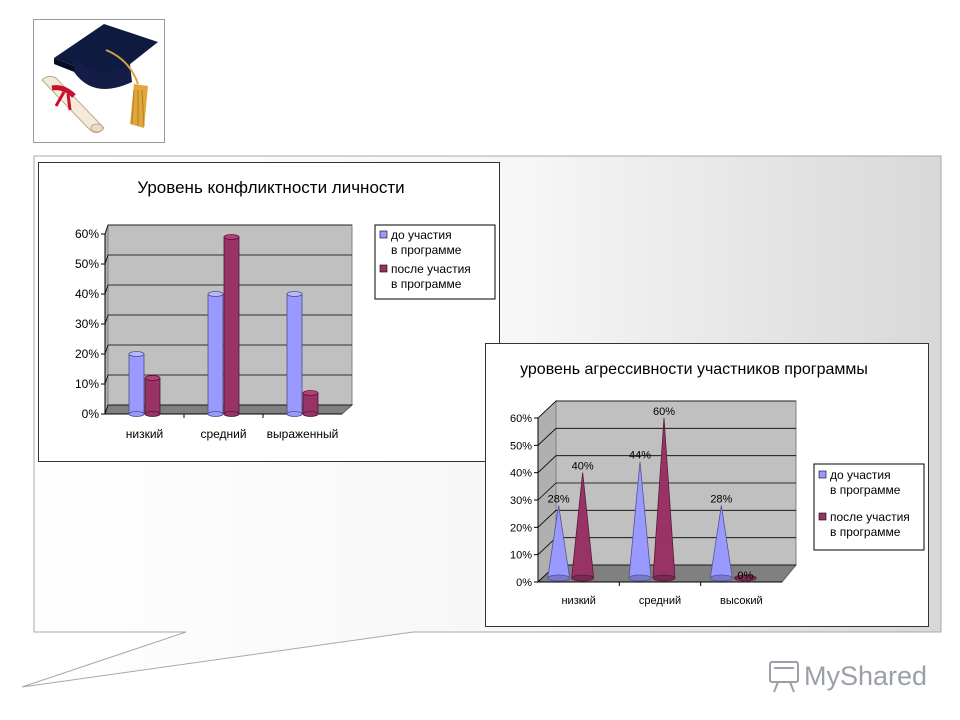 This screenshot has height=720, width=960. I want to click on chart-title: Уровень конфликтности личности, so click(270, 187).